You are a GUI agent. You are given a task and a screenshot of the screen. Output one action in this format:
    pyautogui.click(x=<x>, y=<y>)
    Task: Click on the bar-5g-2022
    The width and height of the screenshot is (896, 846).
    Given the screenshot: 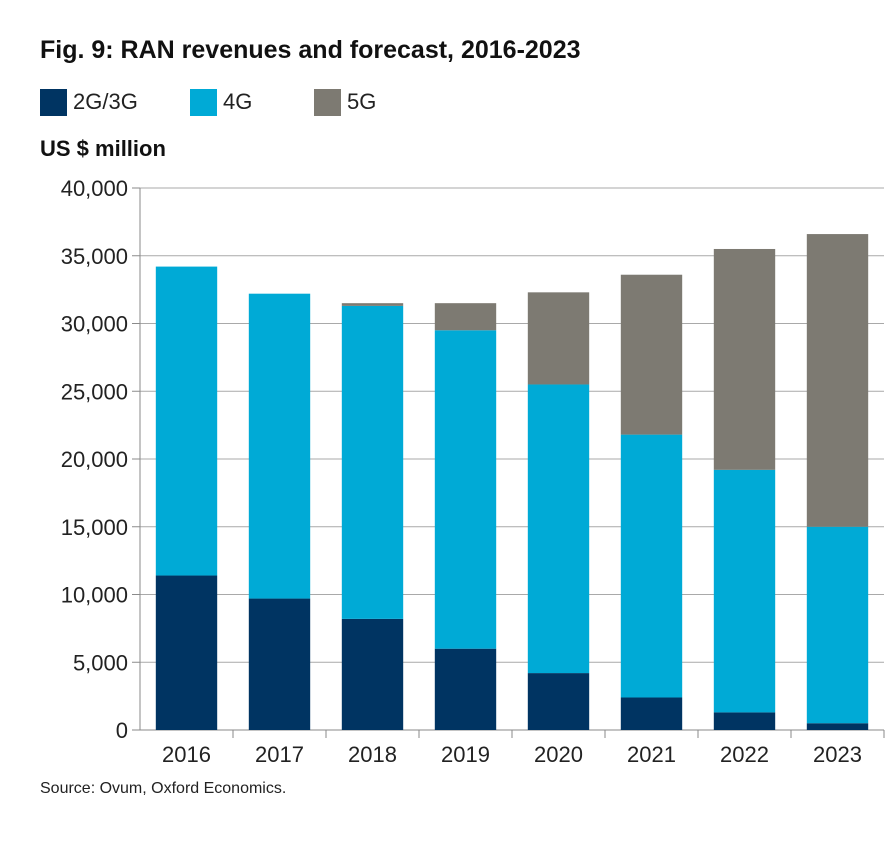 What is the action you would take?
    pyautogui.click(x=744, y=359)
    